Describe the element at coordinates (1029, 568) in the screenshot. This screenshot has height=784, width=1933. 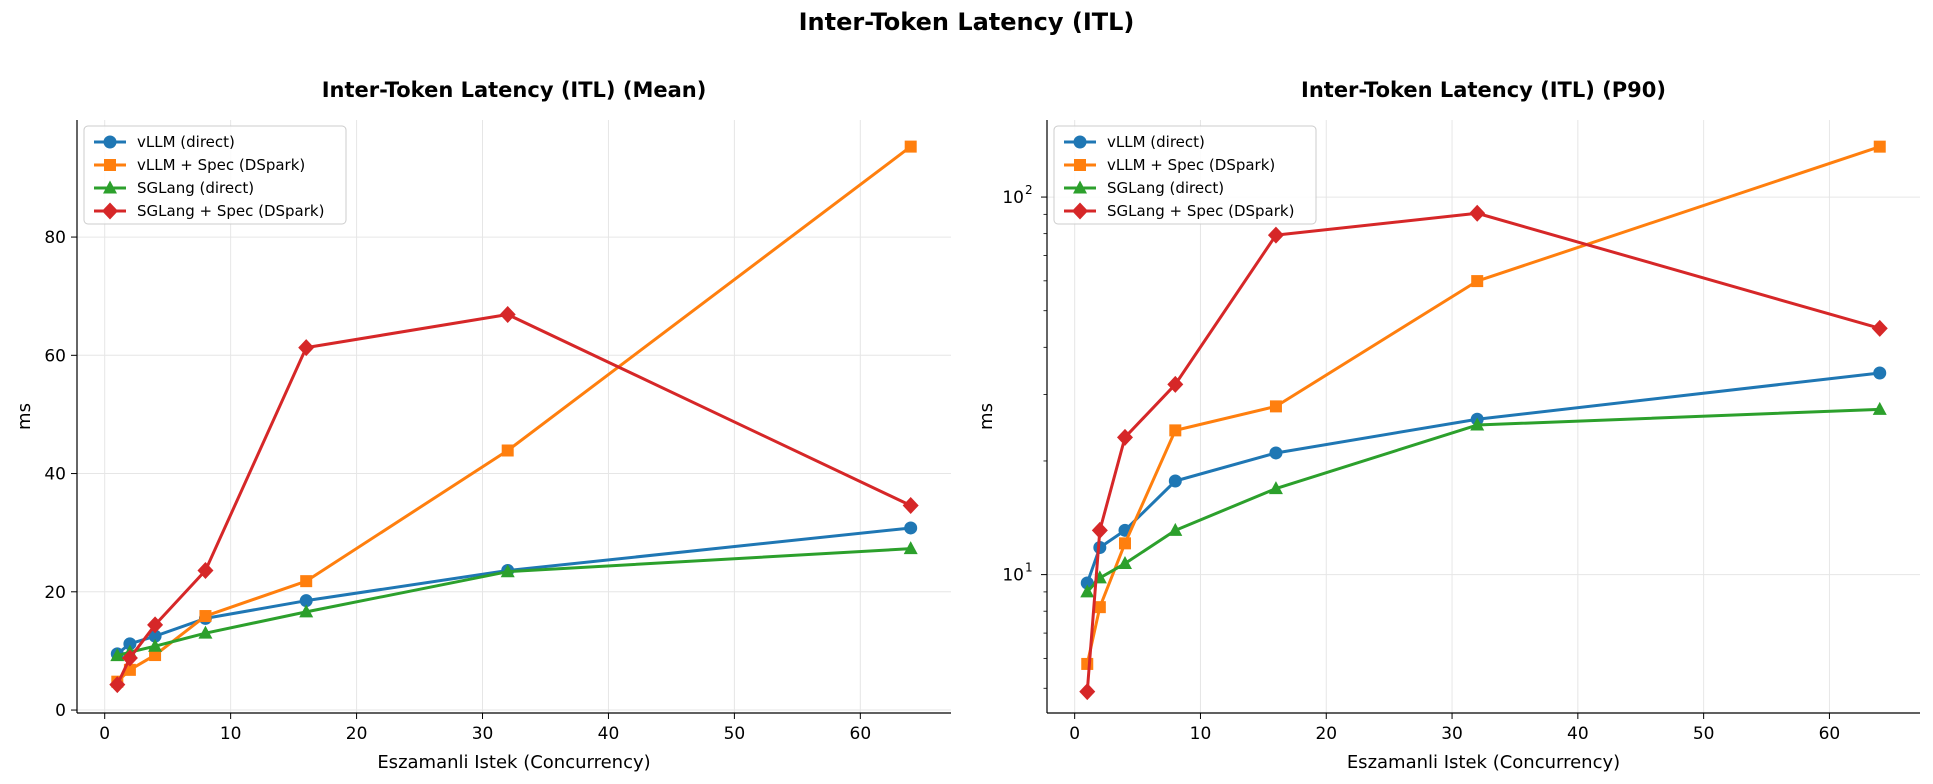
I see `y-tick-label-exponent: 1` at that location.